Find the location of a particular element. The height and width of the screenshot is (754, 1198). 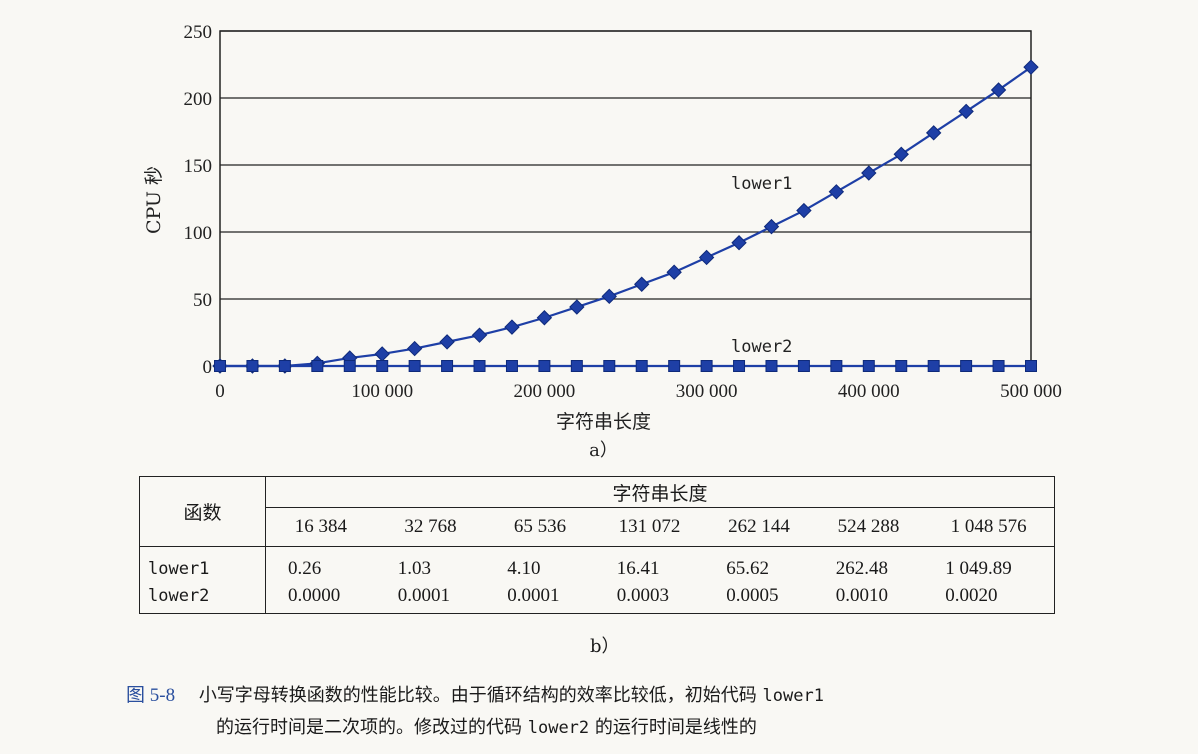

subfigure-b-label: b） is located at coordinates (605, 646).